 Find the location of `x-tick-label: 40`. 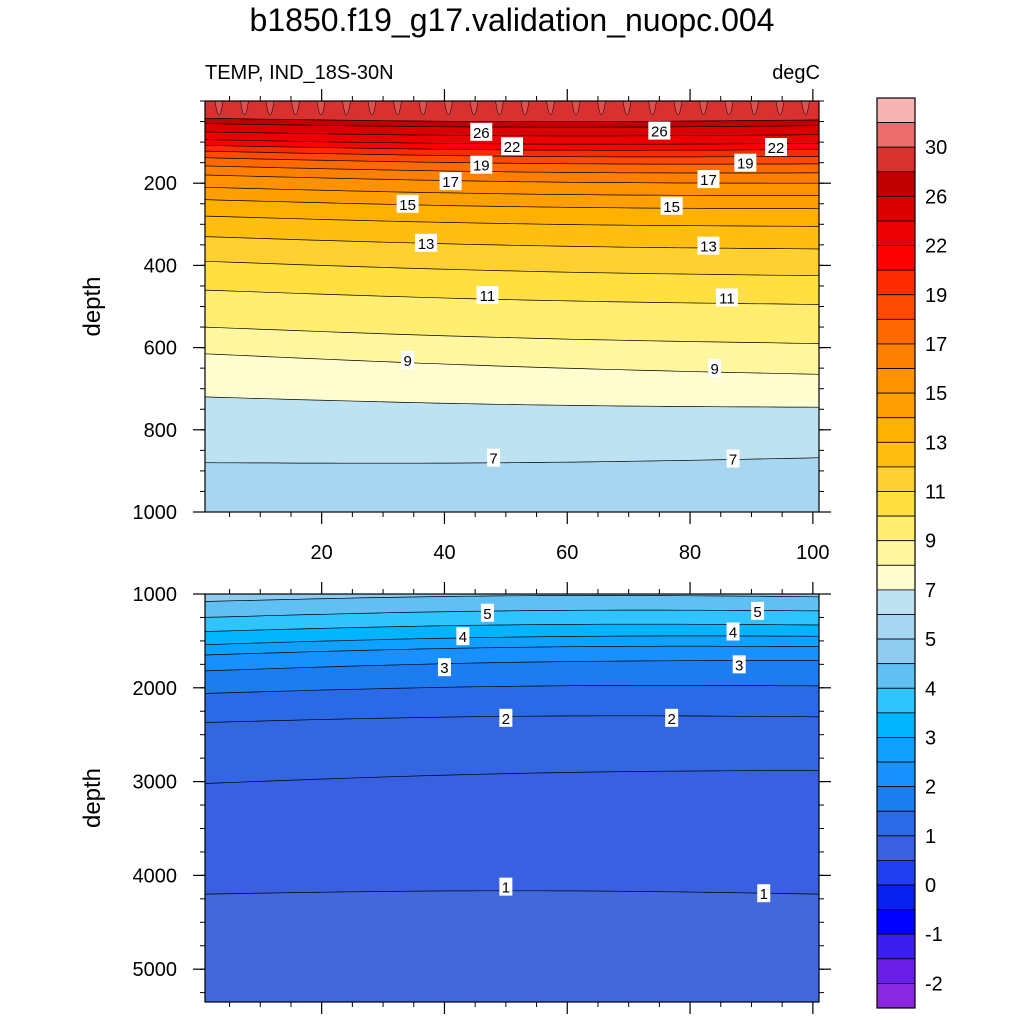

x-tick-label: 40 is located at coordinates (444, 553).